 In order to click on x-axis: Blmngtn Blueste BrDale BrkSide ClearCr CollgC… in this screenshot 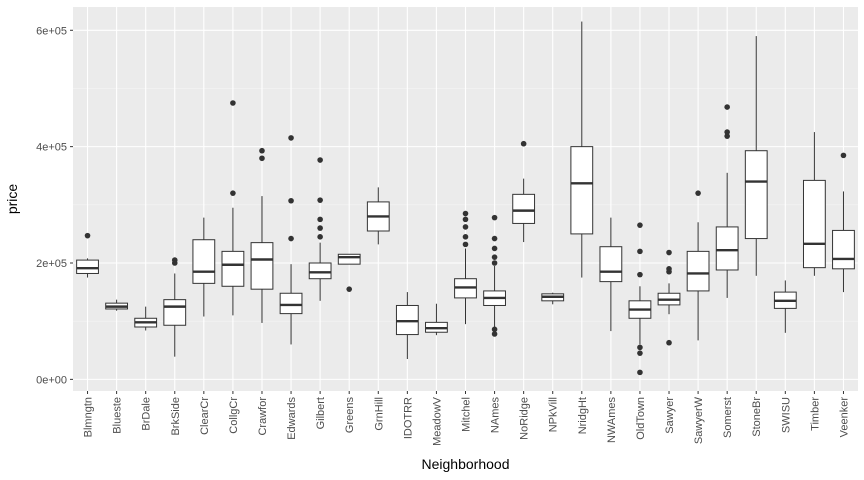, I will do `click(466, 418)`.